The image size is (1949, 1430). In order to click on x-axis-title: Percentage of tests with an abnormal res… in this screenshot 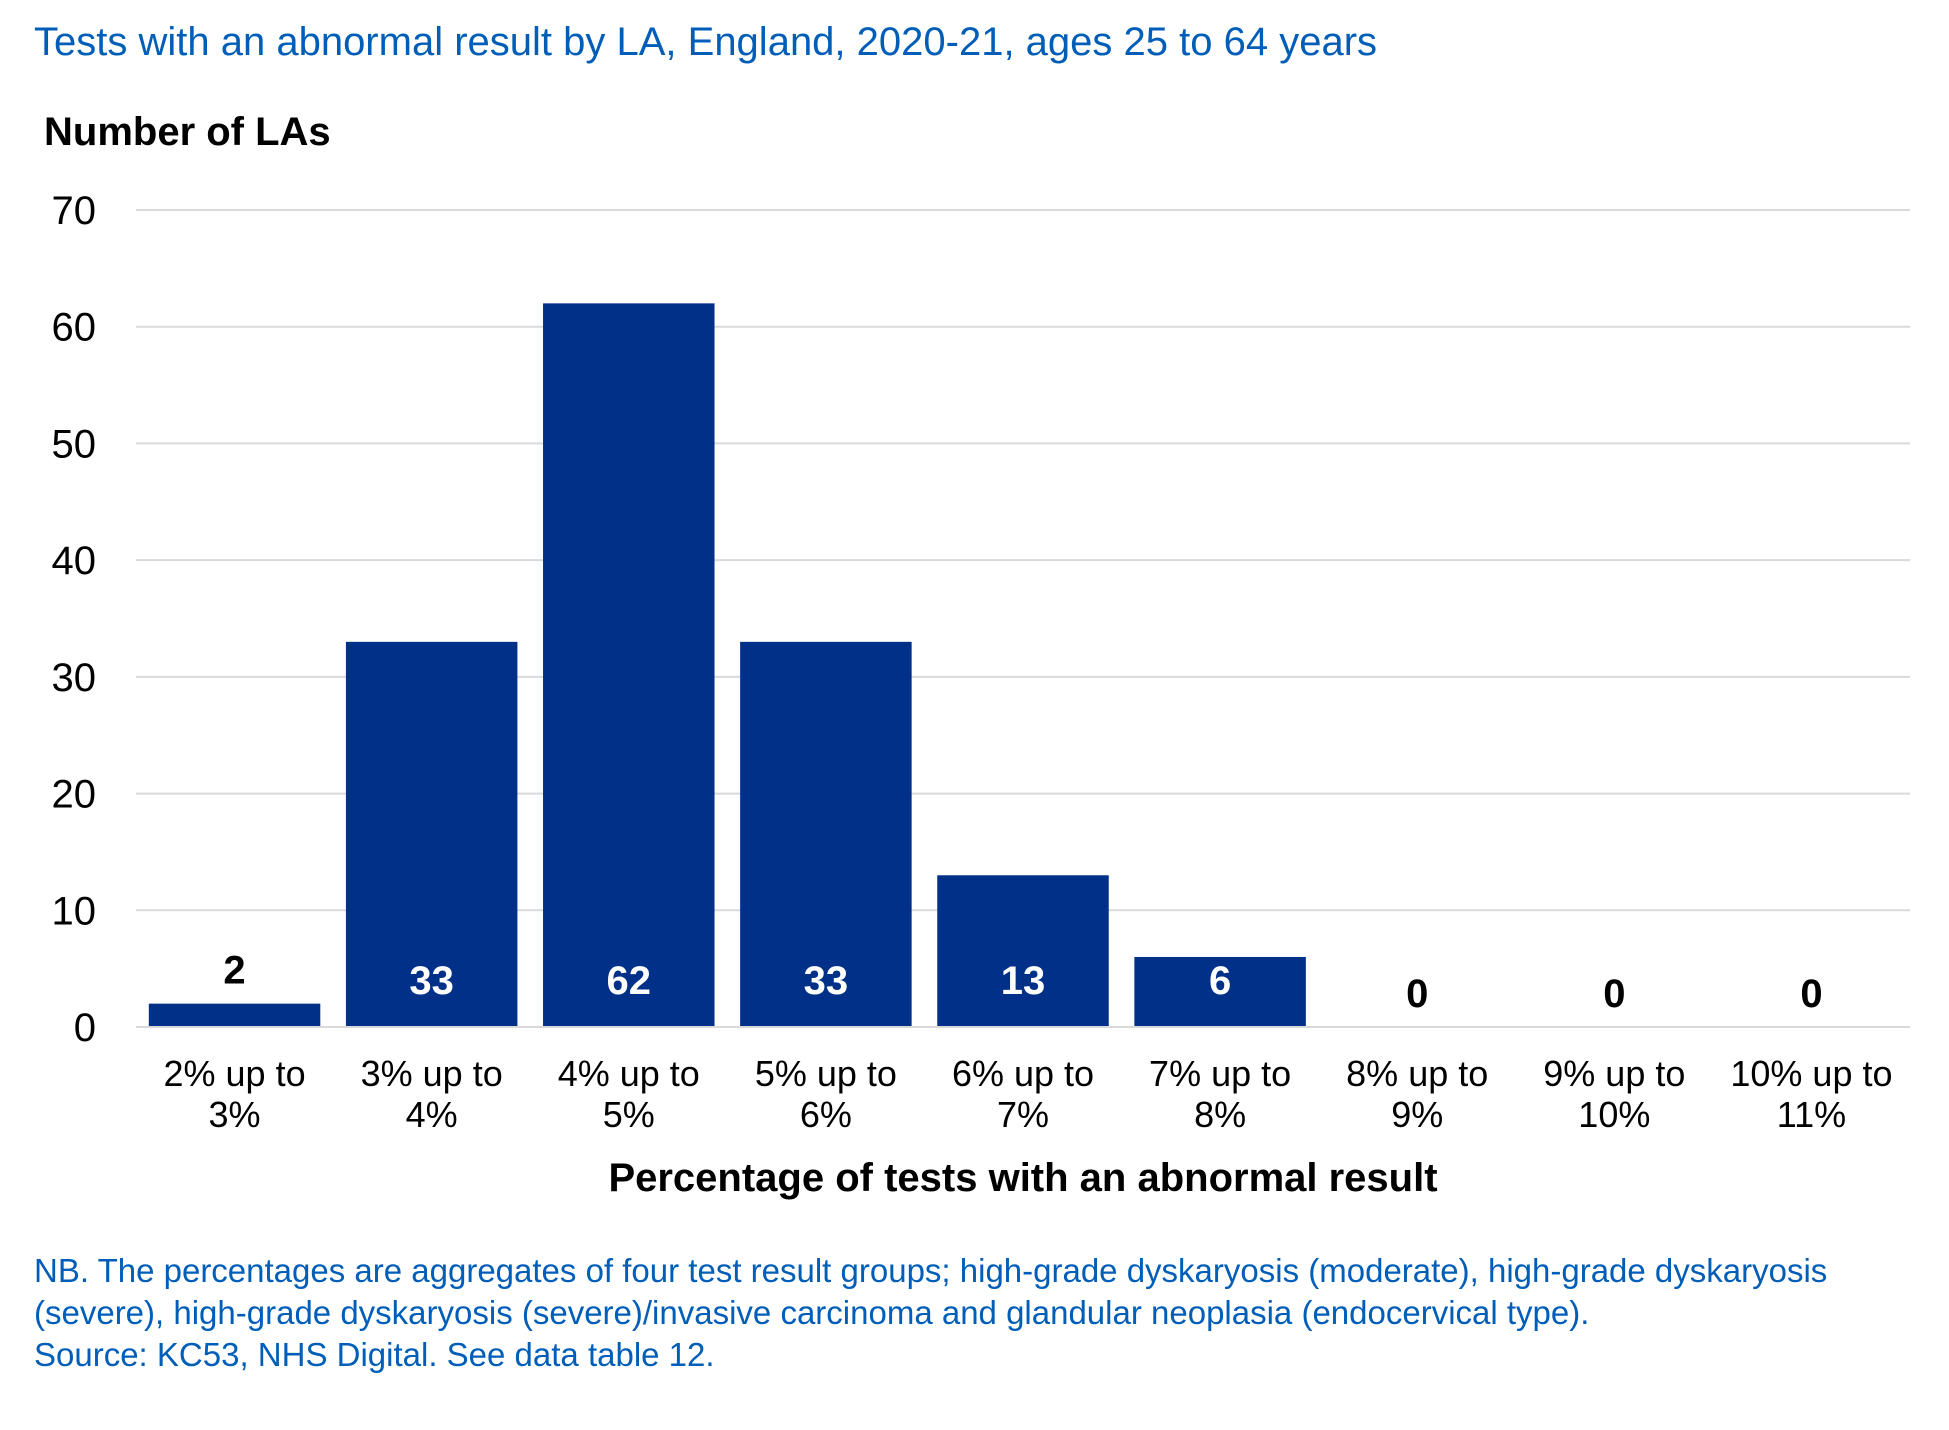, I will do `click(1022, 1178)`.